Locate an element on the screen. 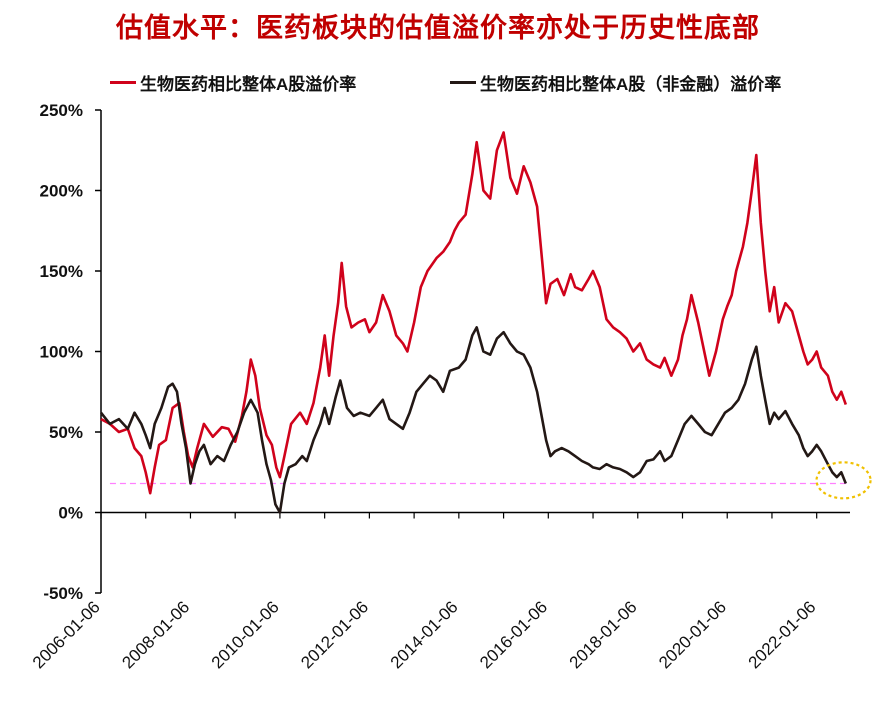 Image resolution: width=876 pixels, height=705 pixels. x-tick-label: 2012-01-06 is located at coordinates (334, 634).